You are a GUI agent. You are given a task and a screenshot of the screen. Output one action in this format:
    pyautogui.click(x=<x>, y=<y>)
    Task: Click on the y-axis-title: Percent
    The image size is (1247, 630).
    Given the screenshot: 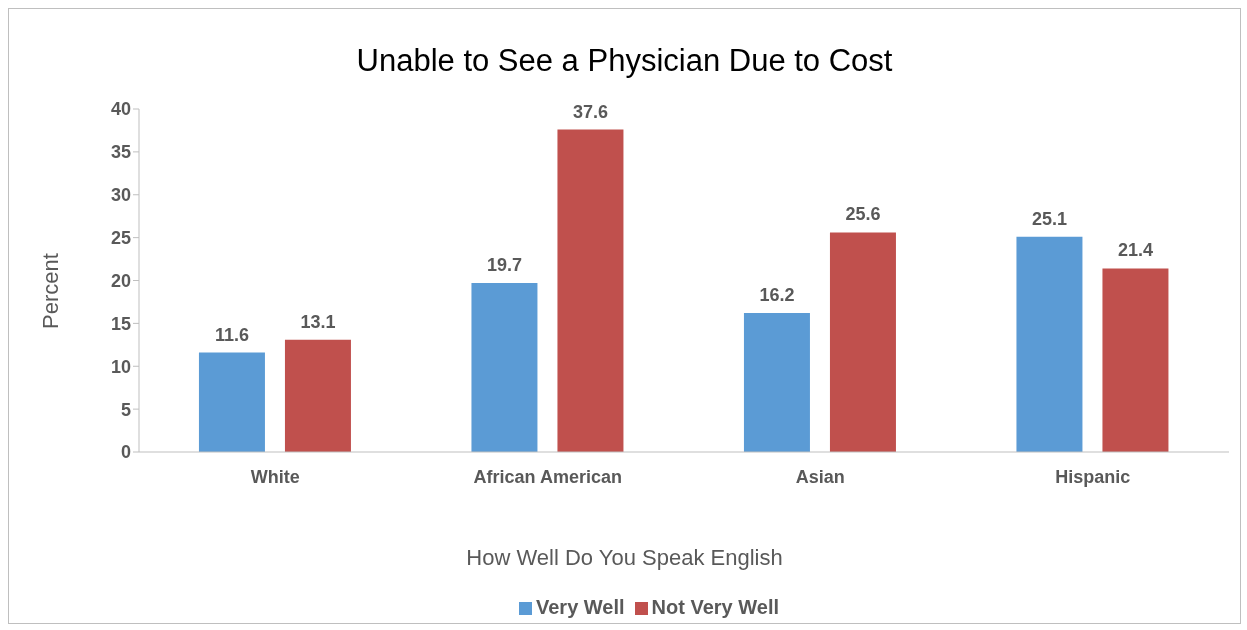 What is the action you would take?
    pyautogui.click(x=51, y=291)
    